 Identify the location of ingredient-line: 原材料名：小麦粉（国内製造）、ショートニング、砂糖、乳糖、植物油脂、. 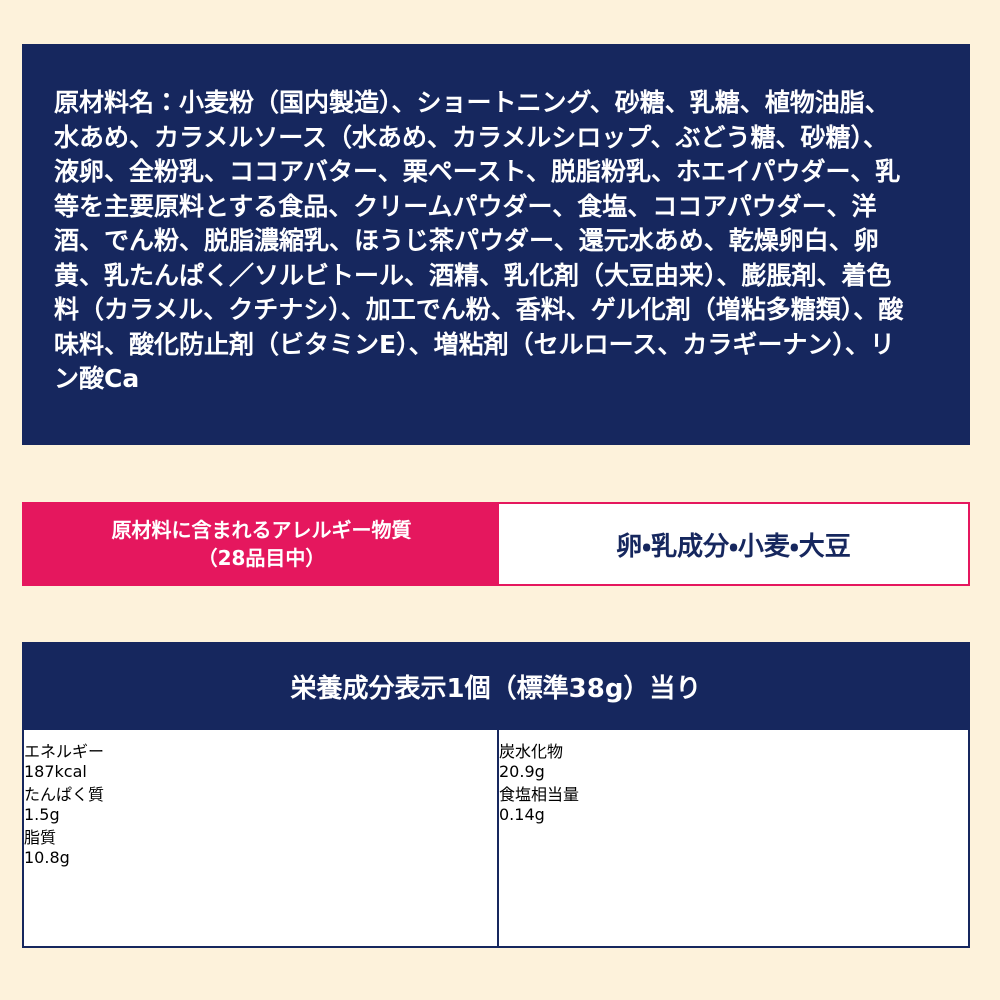
(472, 102).